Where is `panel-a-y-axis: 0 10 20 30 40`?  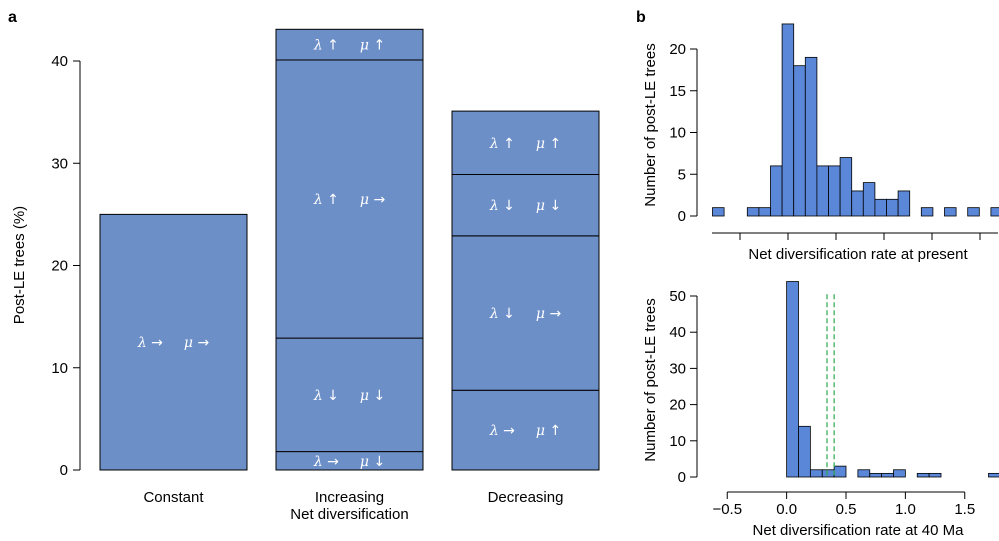 panel-a-y-axis: 0 10 20 30 40 is located at coordinates (66, 266).